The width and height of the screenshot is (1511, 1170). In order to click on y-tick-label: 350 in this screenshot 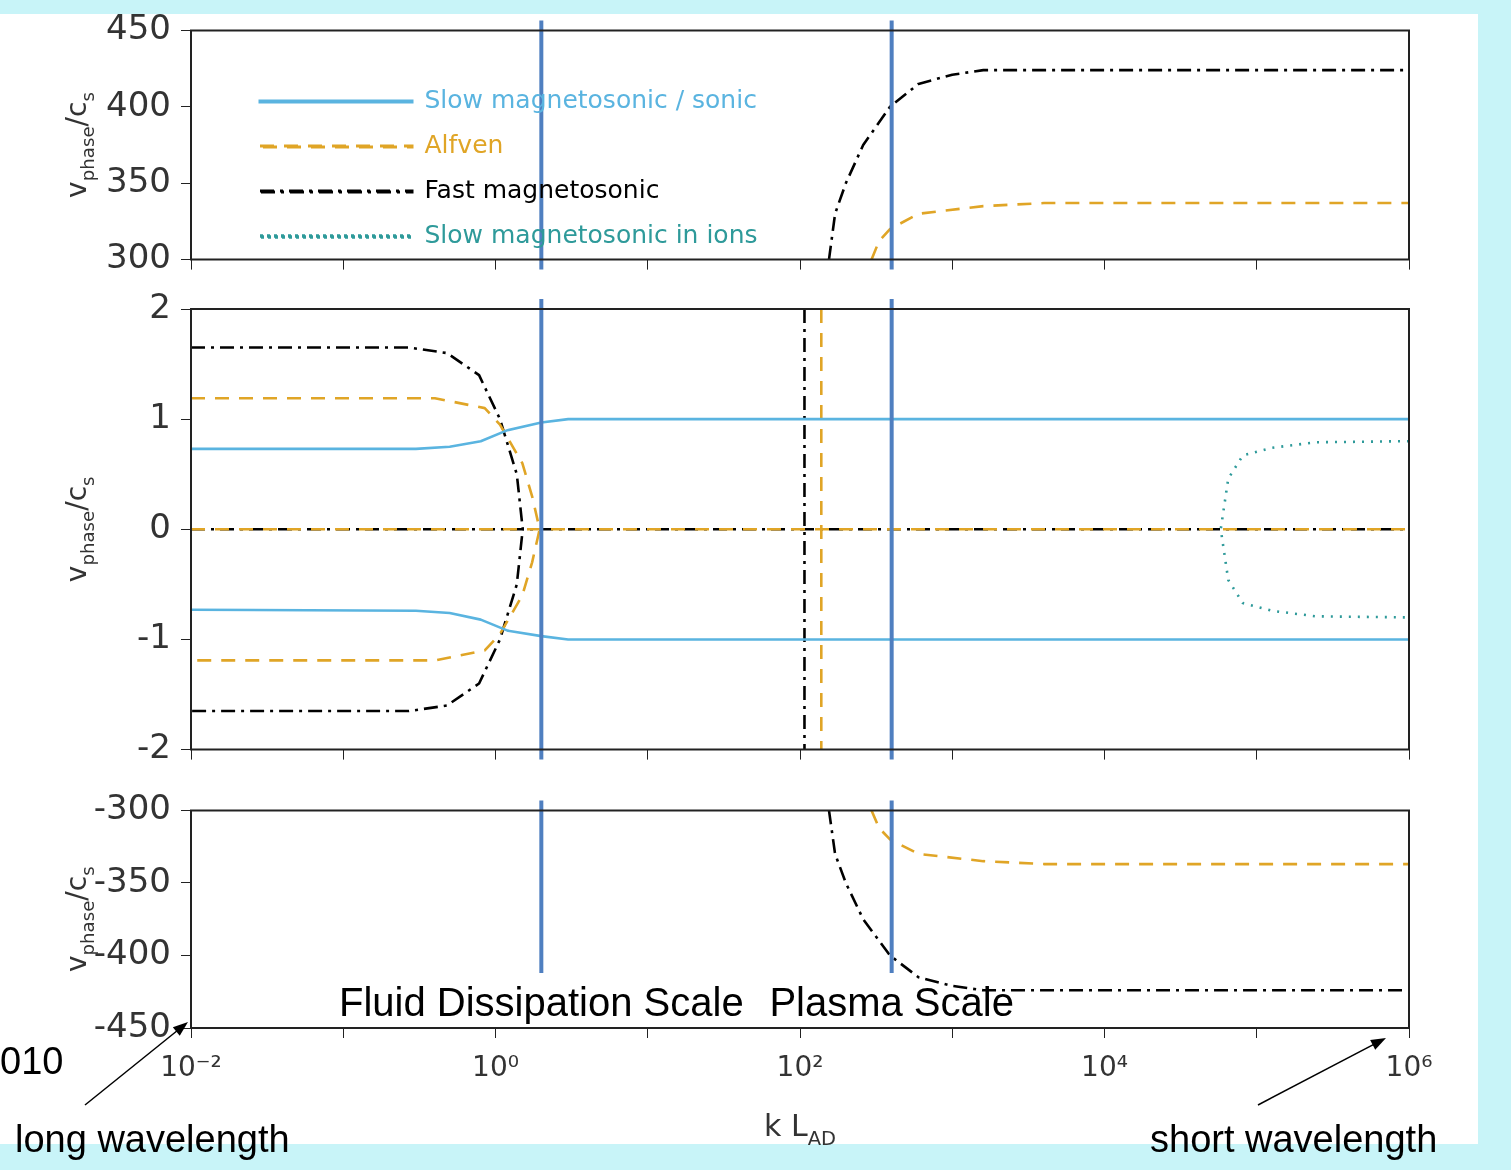, I will do `click(138, 180)`.